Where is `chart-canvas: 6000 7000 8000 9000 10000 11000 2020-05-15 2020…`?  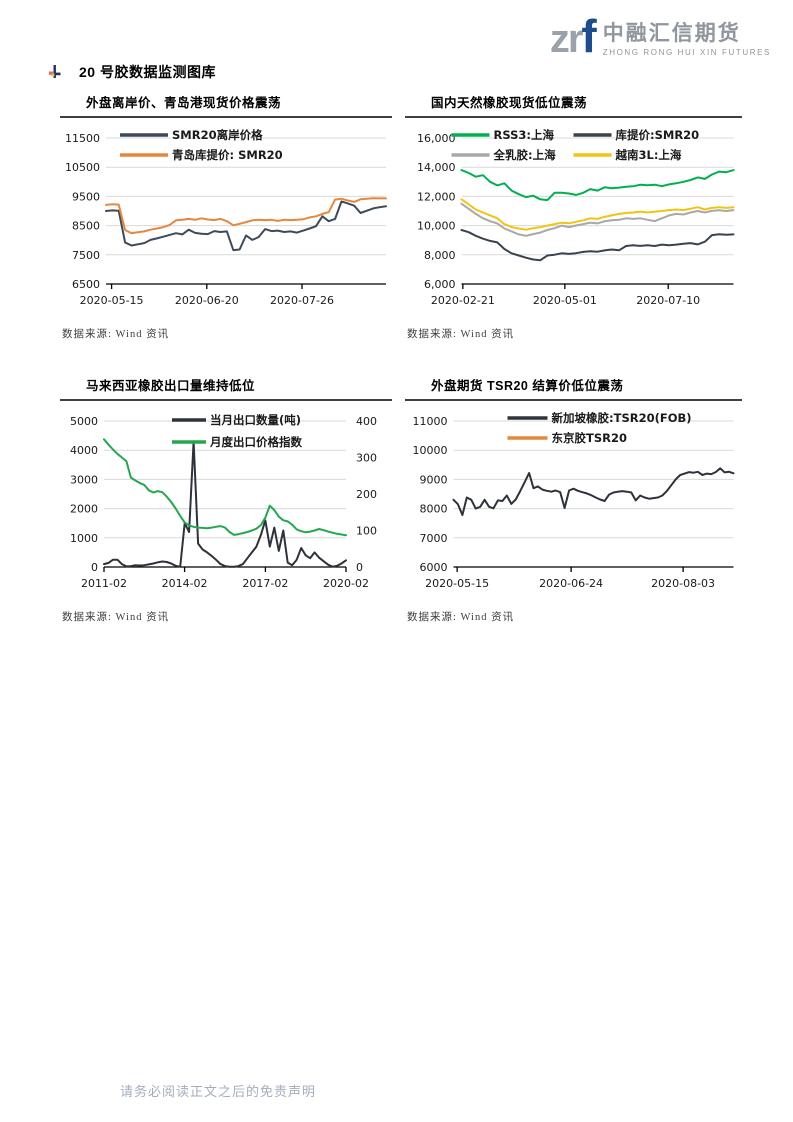 chart-canvas: 6000 7000 8000 9000 10000 11000 2020-05-15 2020… is located at coordinates (573, 505).